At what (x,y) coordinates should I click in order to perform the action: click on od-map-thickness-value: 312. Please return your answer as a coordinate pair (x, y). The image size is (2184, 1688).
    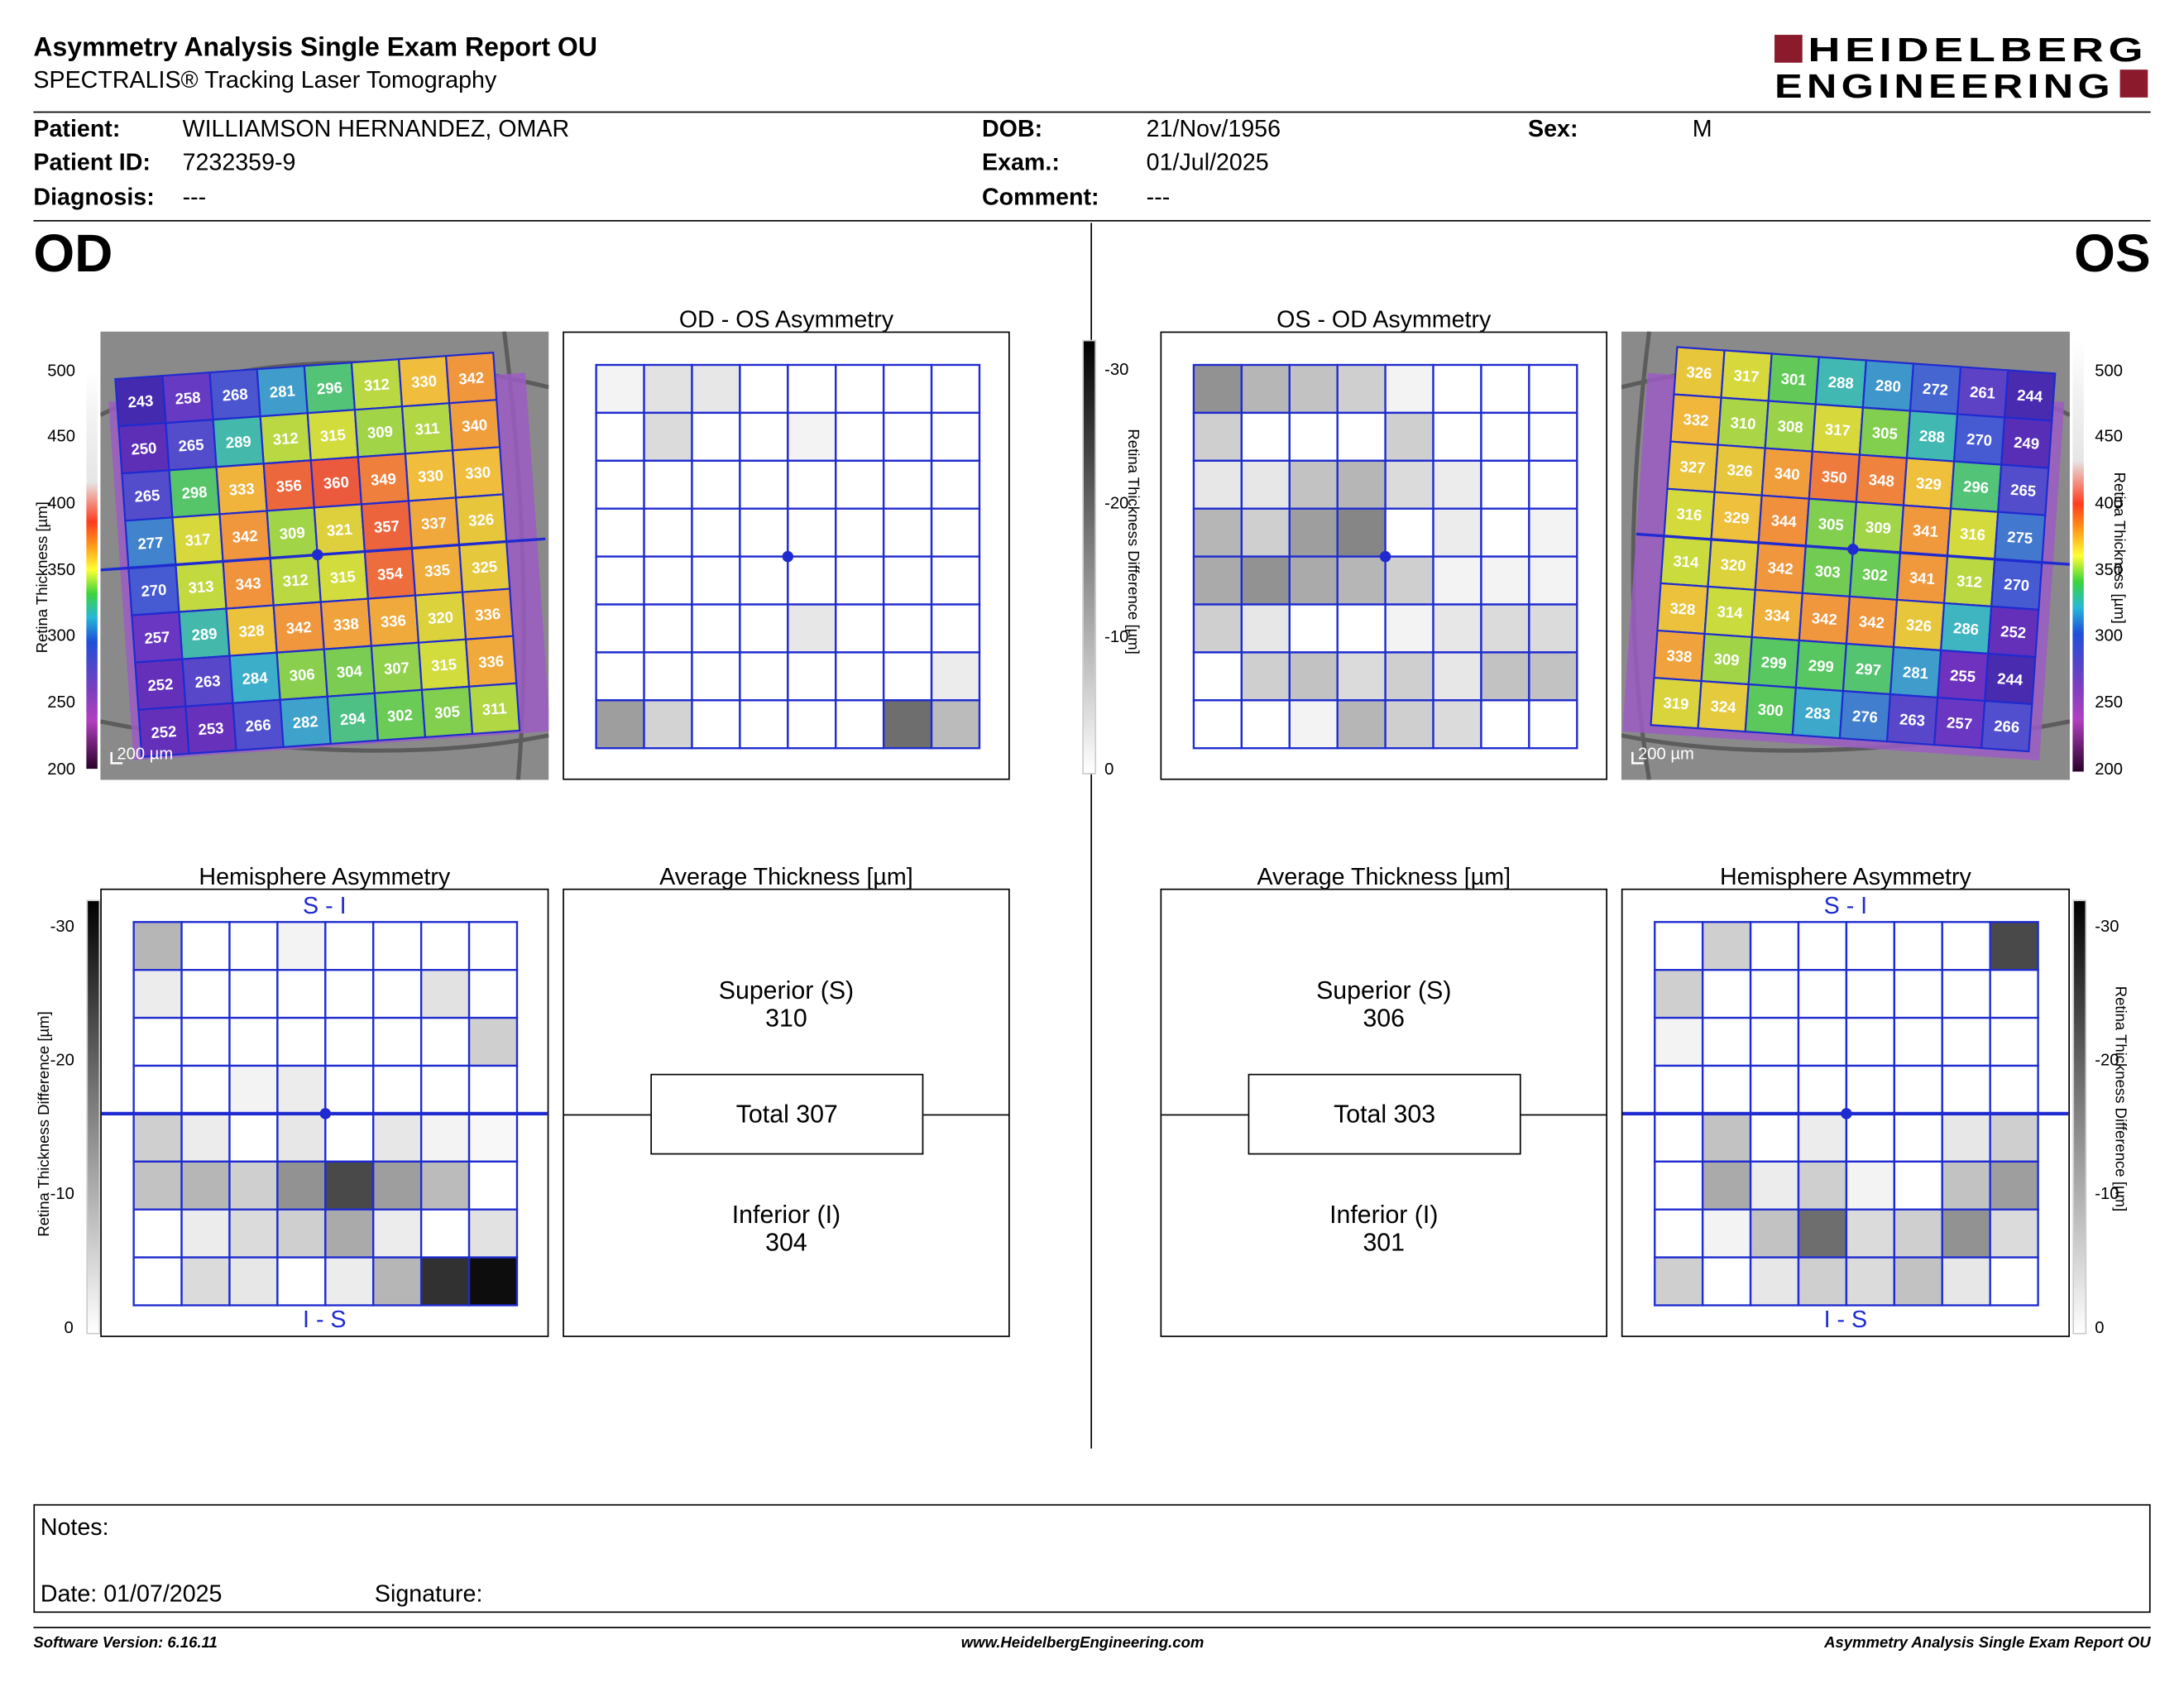
    Looking at the image, I should click on (376, 384).